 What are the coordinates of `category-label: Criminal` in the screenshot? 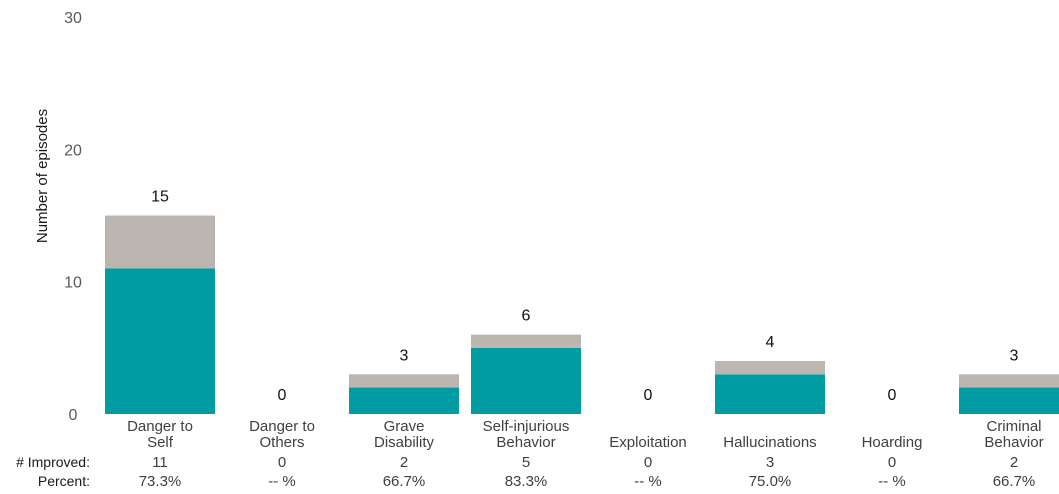 It's located at (1013, 426).